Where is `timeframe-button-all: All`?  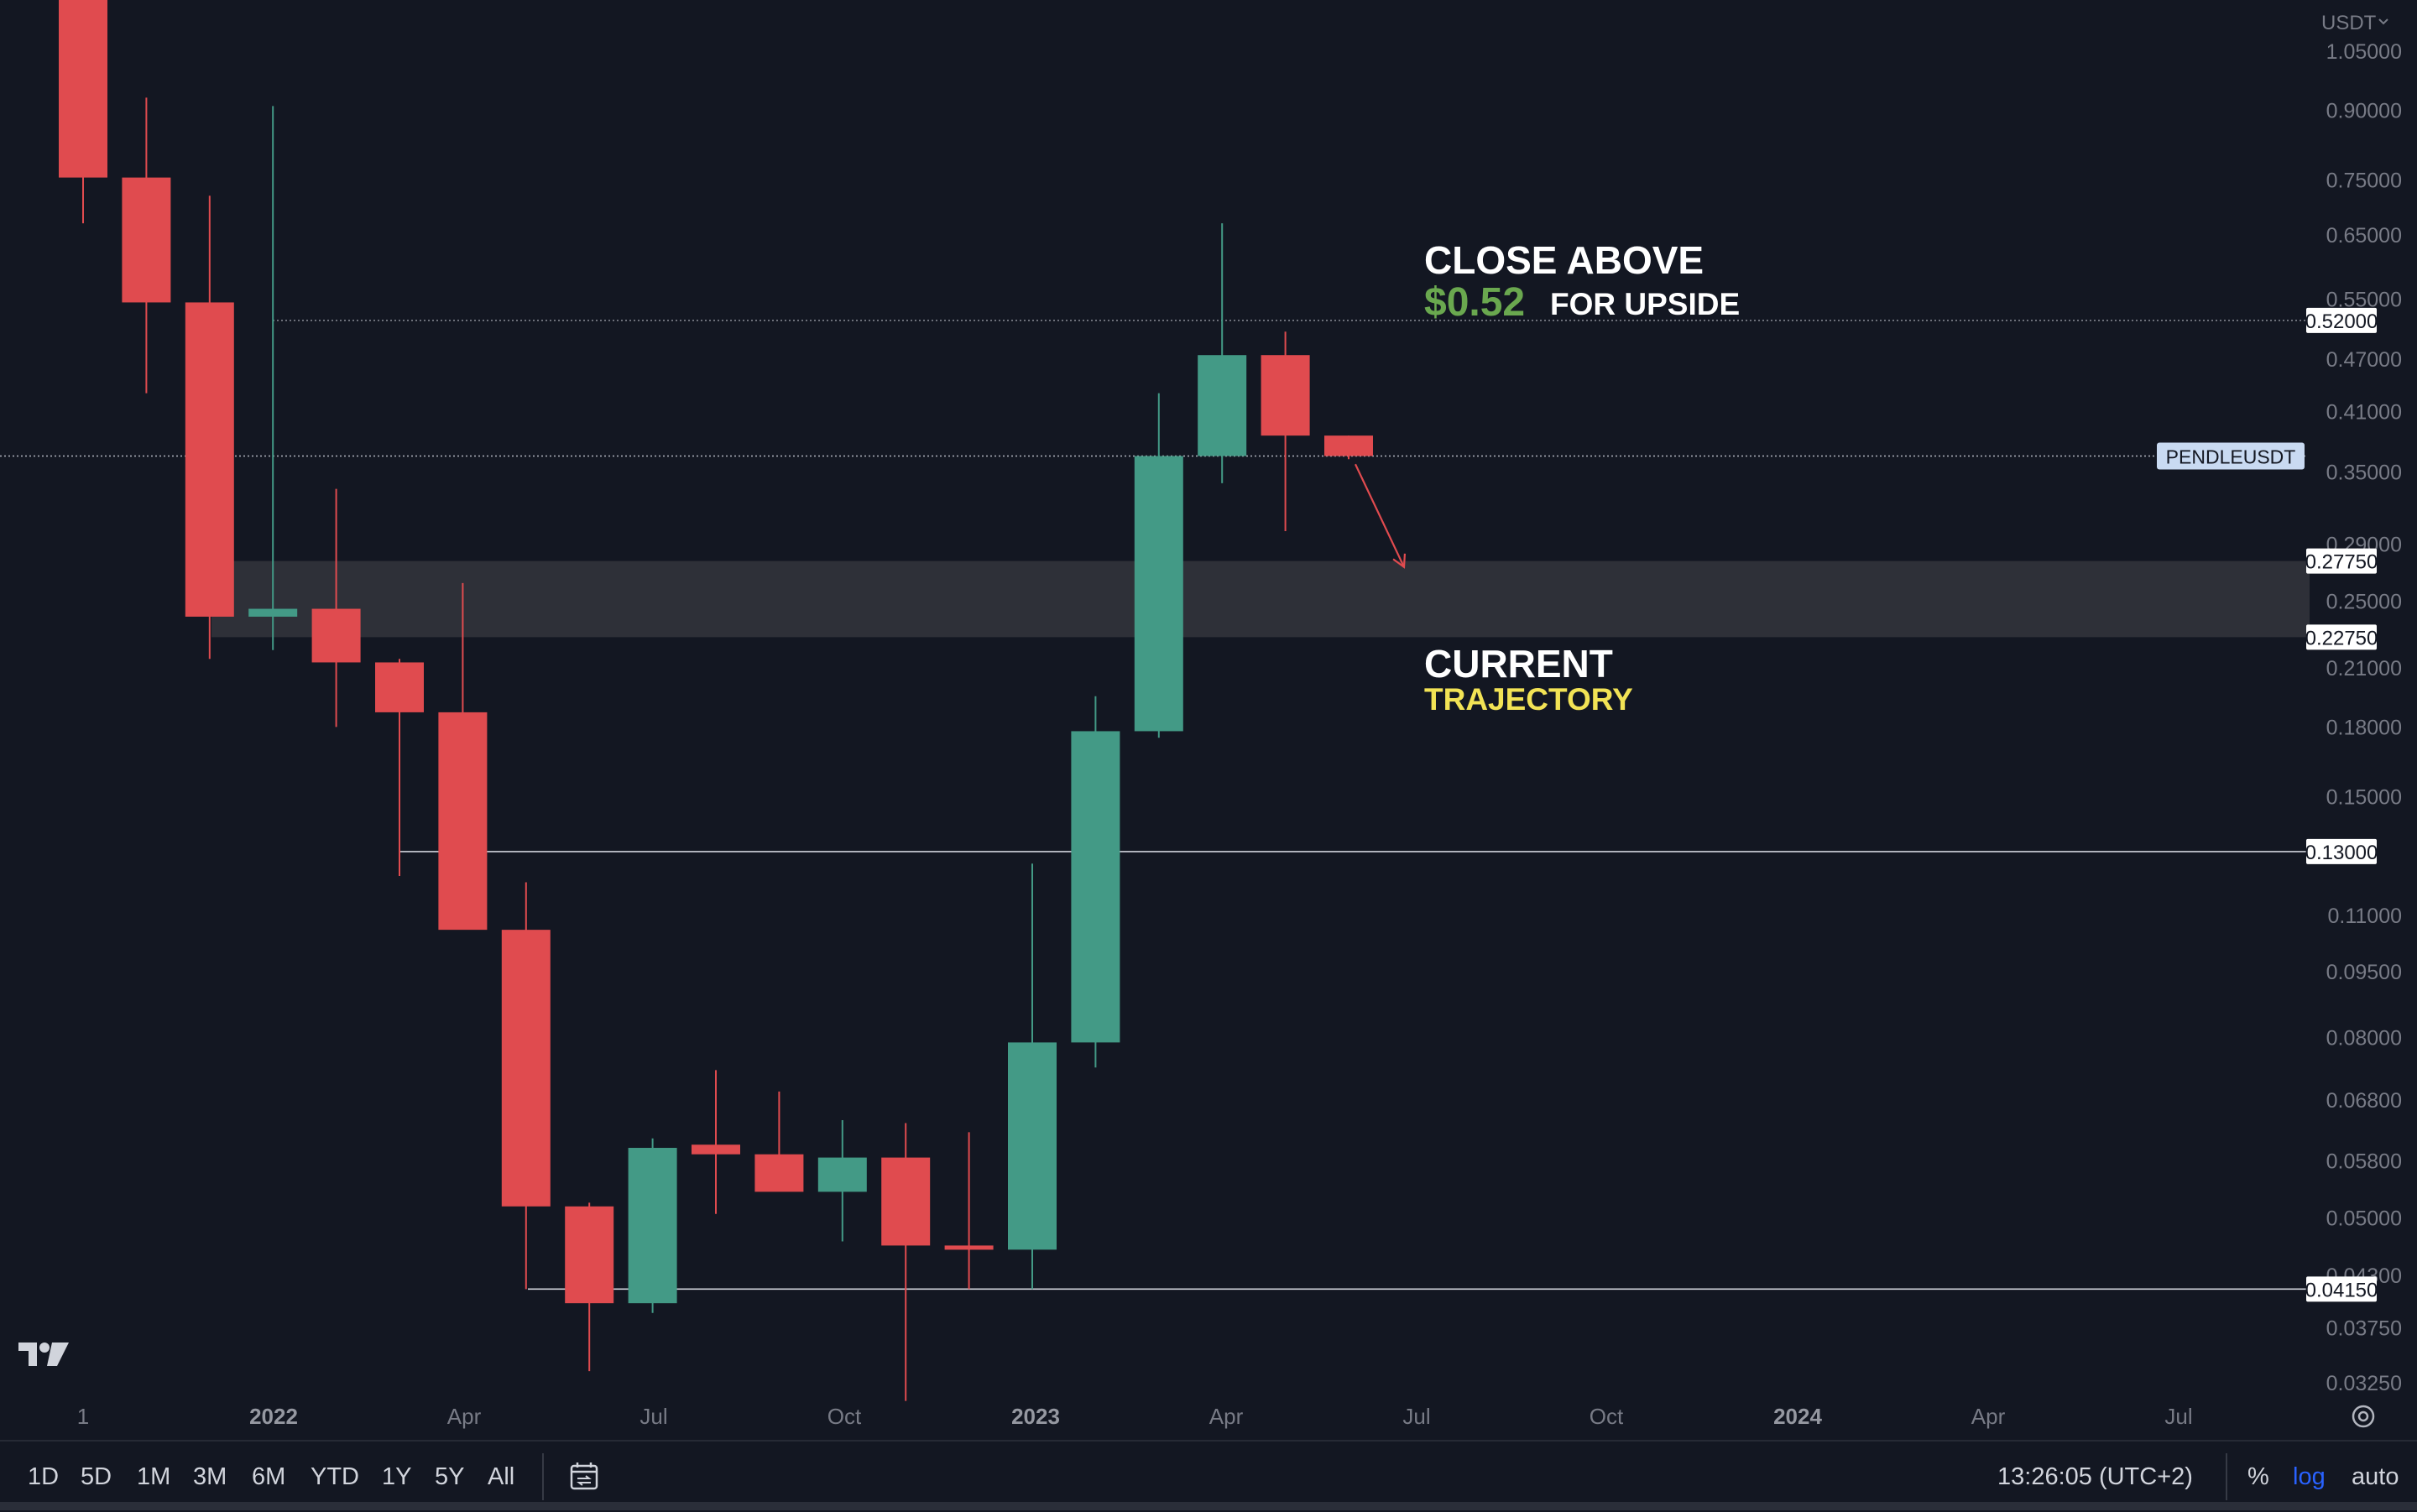
timeframe-button-all: All is located at coordinates (501, 1477).